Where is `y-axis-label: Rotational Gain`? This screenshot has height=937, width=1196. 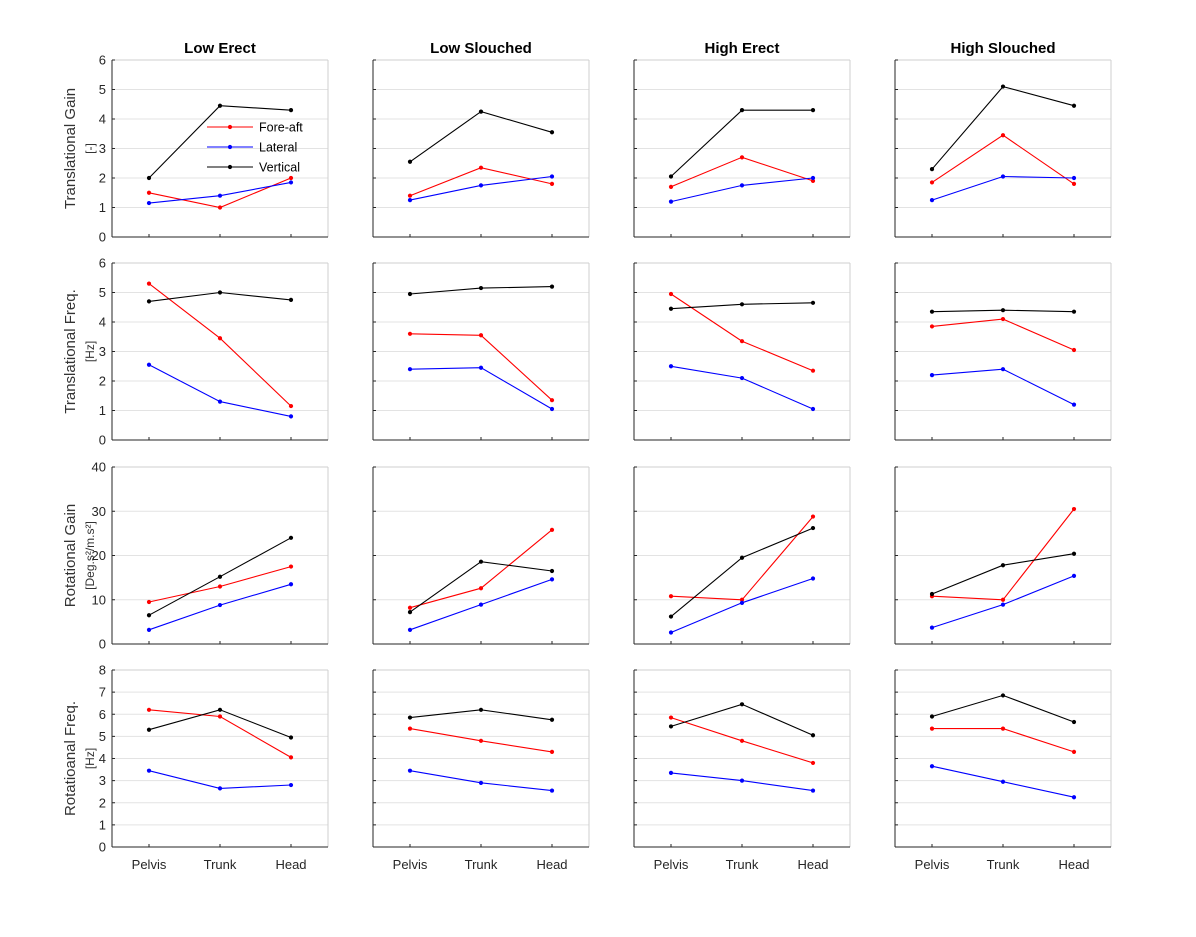 y-axis-label: Rotational Gain is located at coordinates (70, 555).